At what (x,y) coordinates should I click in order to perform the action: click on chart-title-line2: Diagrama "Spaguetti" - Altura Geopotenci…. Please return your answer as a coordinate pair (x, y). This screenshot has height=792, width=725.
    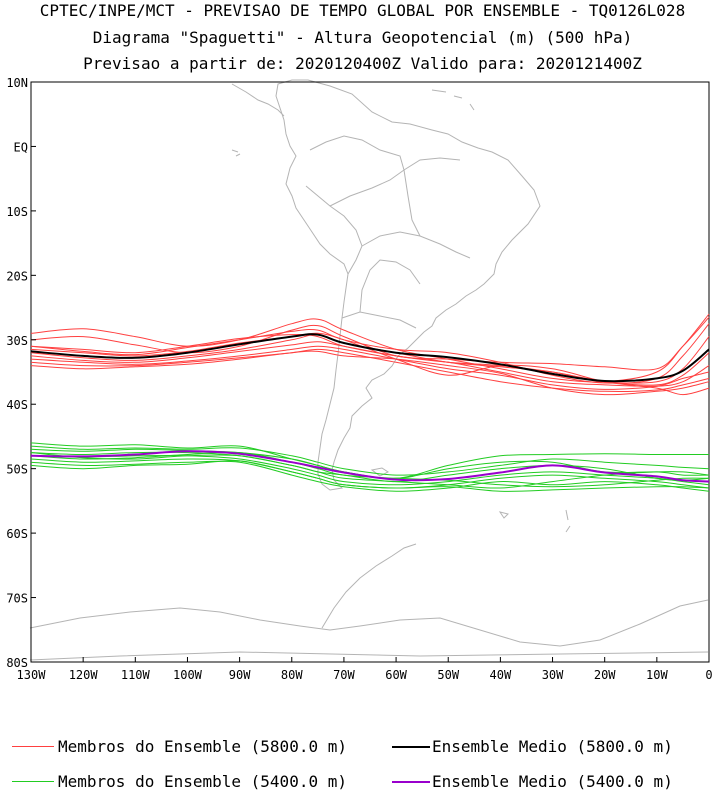
    Looking at the image, I should click on (362, 37).